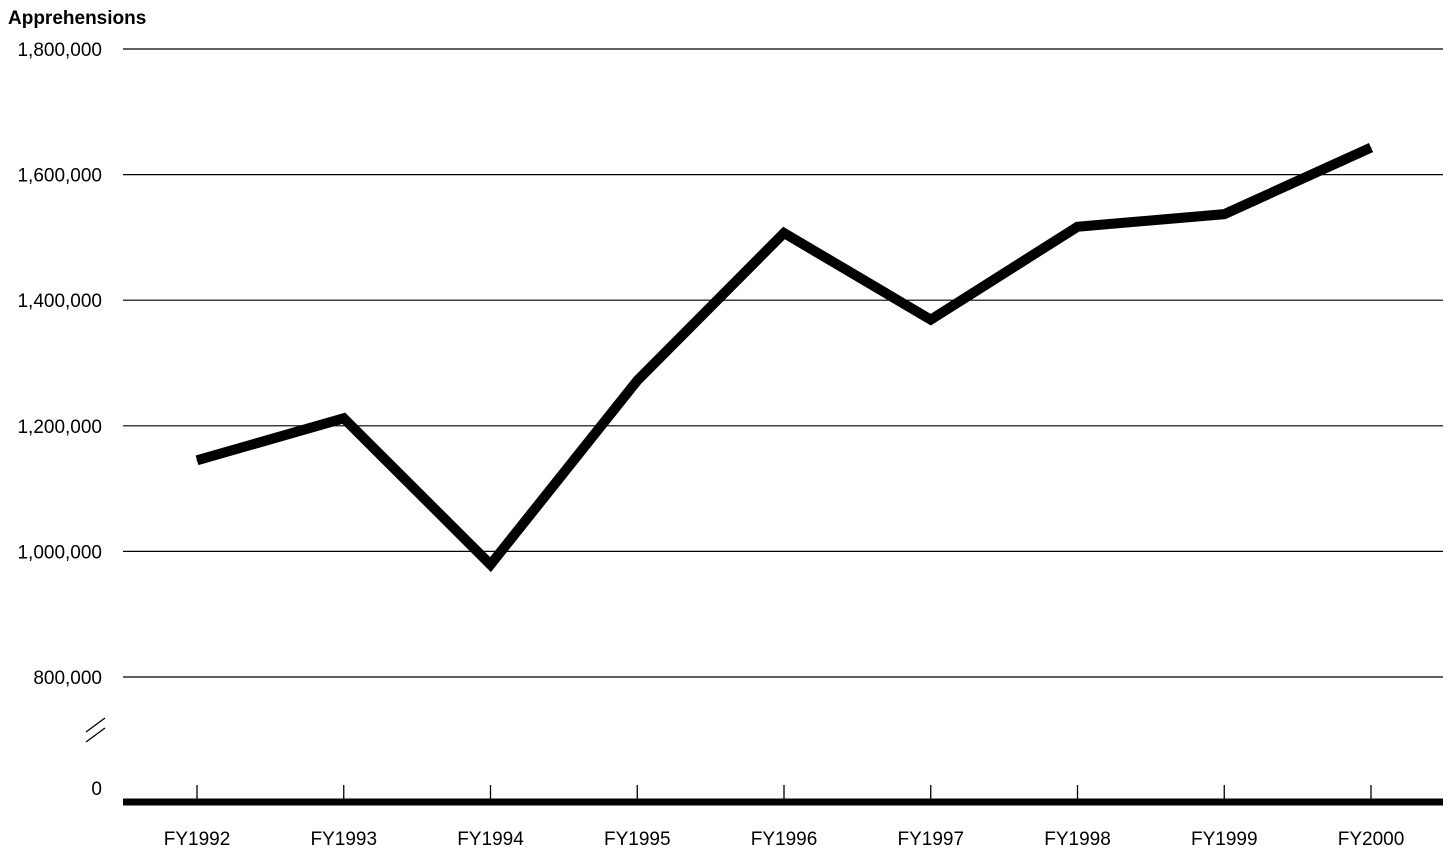 The height and width of the screenshot is (855, 1452). I want to click on x-tick-label: FY1994, so click(490, 839).